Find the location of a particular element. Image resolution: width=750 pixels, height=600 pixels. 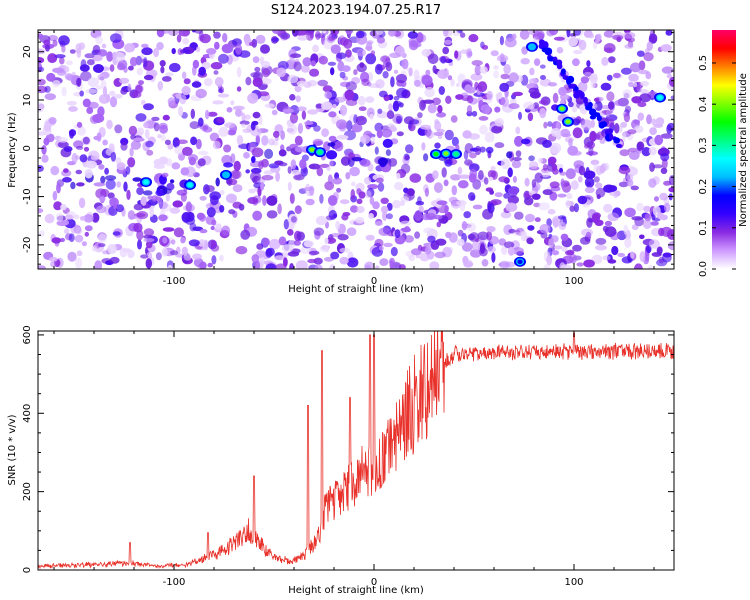

spectrogram-xlabel: Height of straight line (km) is located at coordinates (356, 289).